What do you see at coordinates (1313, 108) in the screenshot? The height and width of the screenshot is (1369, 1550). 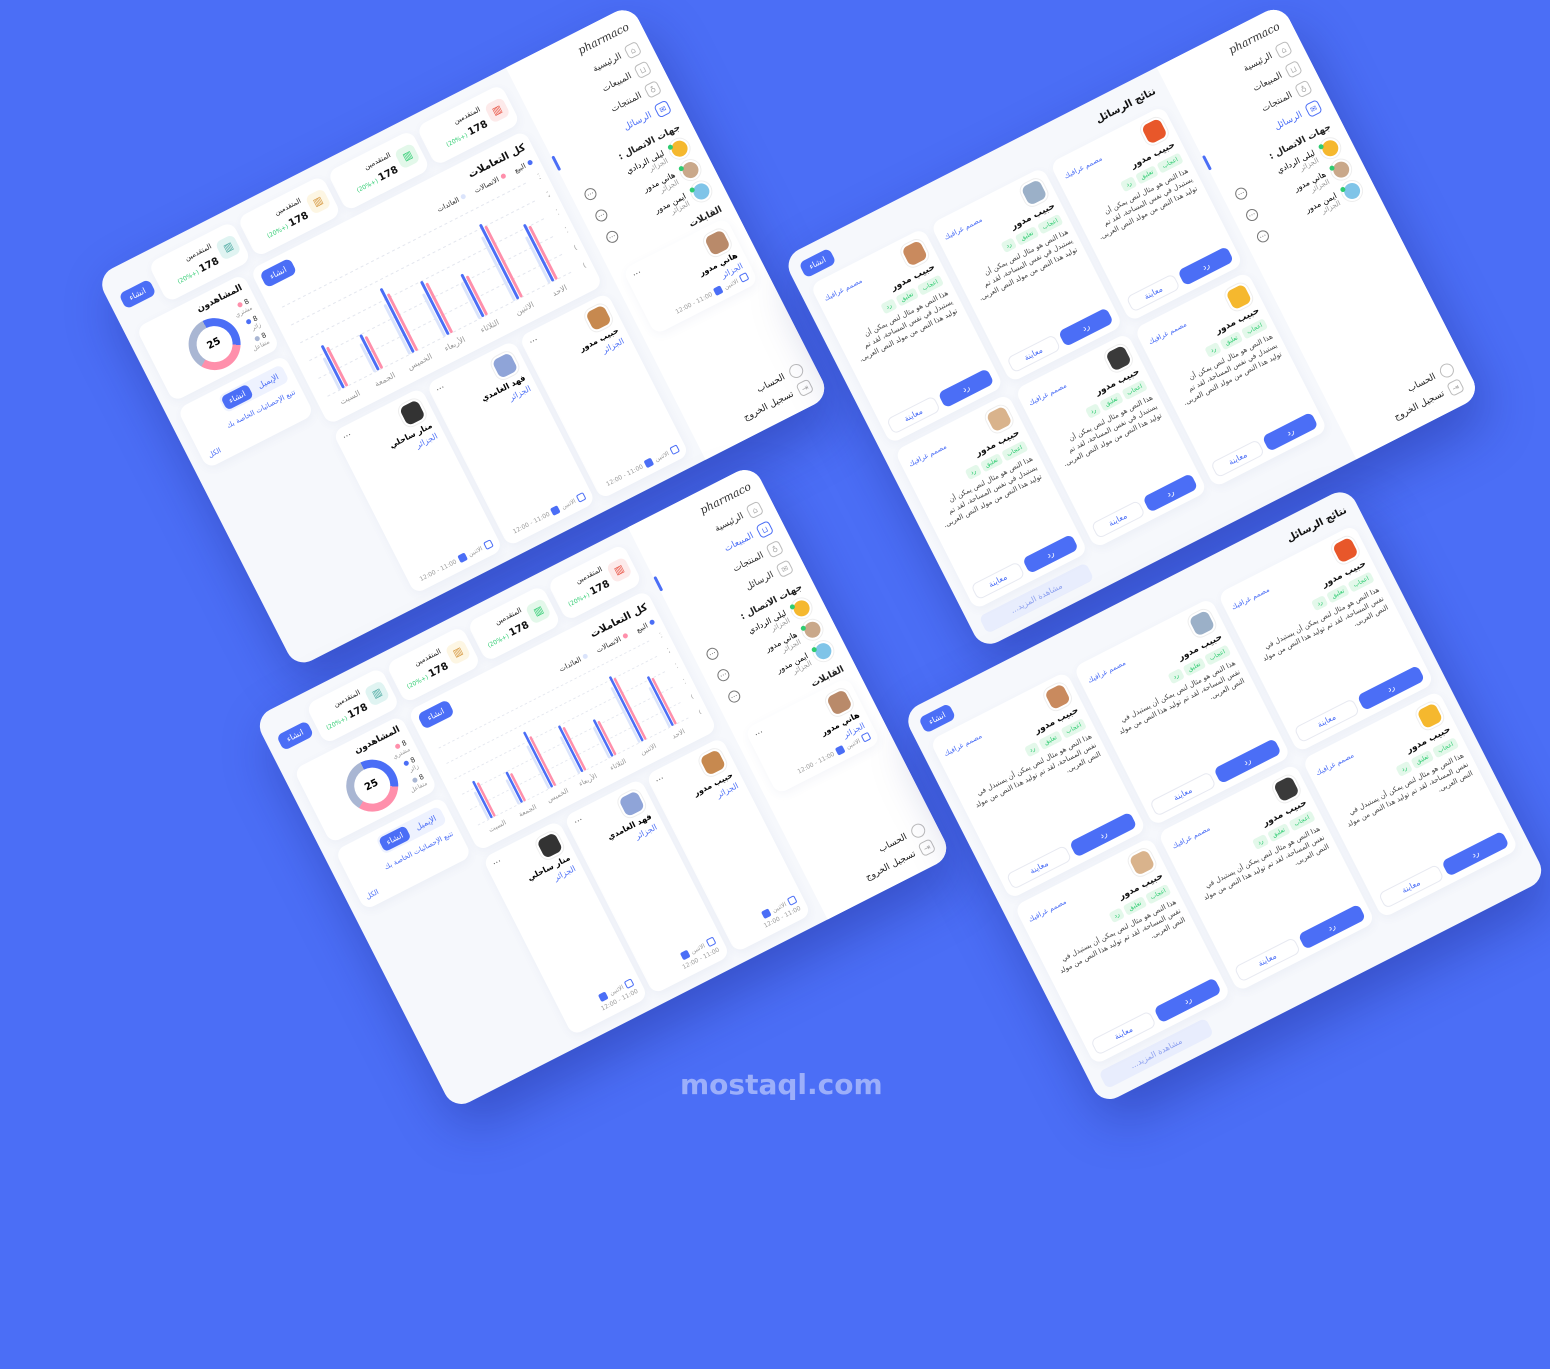 I see `message-icon: ✉` at bounding box center [1313, 108].